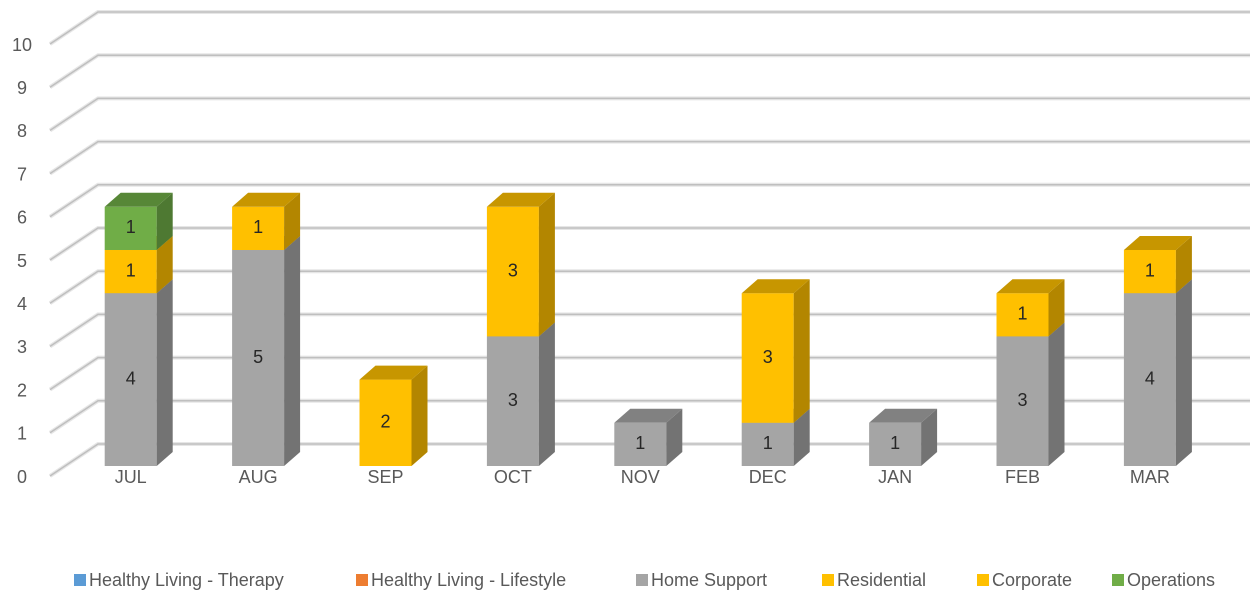 The width and height of the screenshot is (1251, 599). I want to click on y-tick-label: 0, so click(22, 477).